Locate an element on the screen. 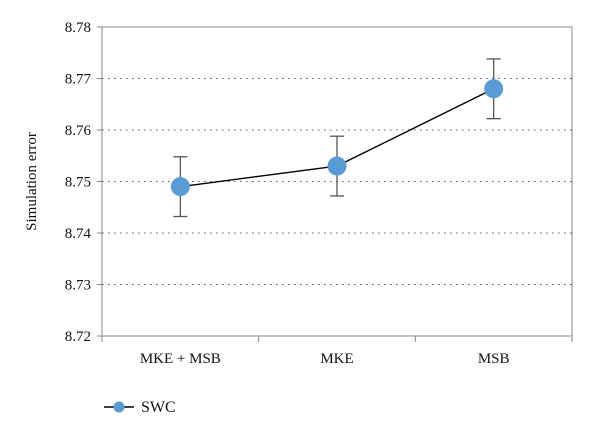 The width and height of the screenshot is (600, 438). x-tick-label: MSB is located at coordinates (494, 359).